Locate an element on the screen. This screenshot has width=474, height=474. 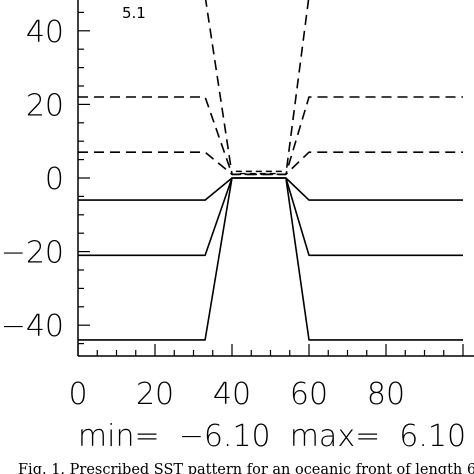
y-tick-label: −20 is located at coordinates (32, 253).